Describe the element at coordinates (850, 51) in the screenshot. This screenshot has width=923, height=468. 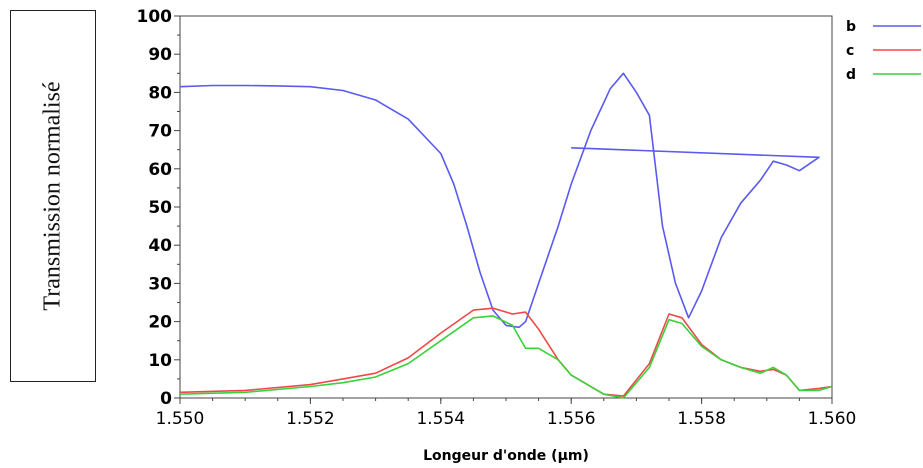
I see `legend-label-c: c` at that location.